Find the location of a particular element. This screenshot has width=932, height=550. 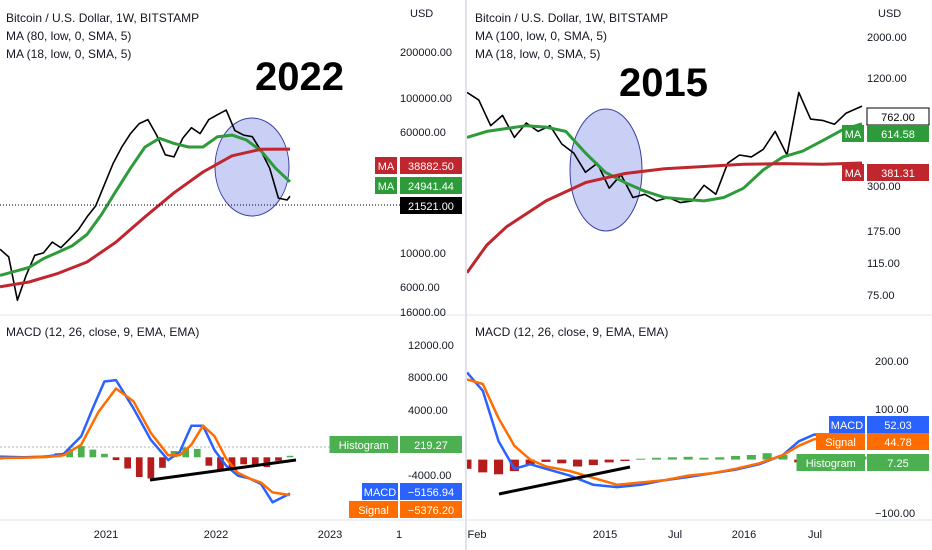

price-tick-label: 300.00 is located at coordinates (884, 187).